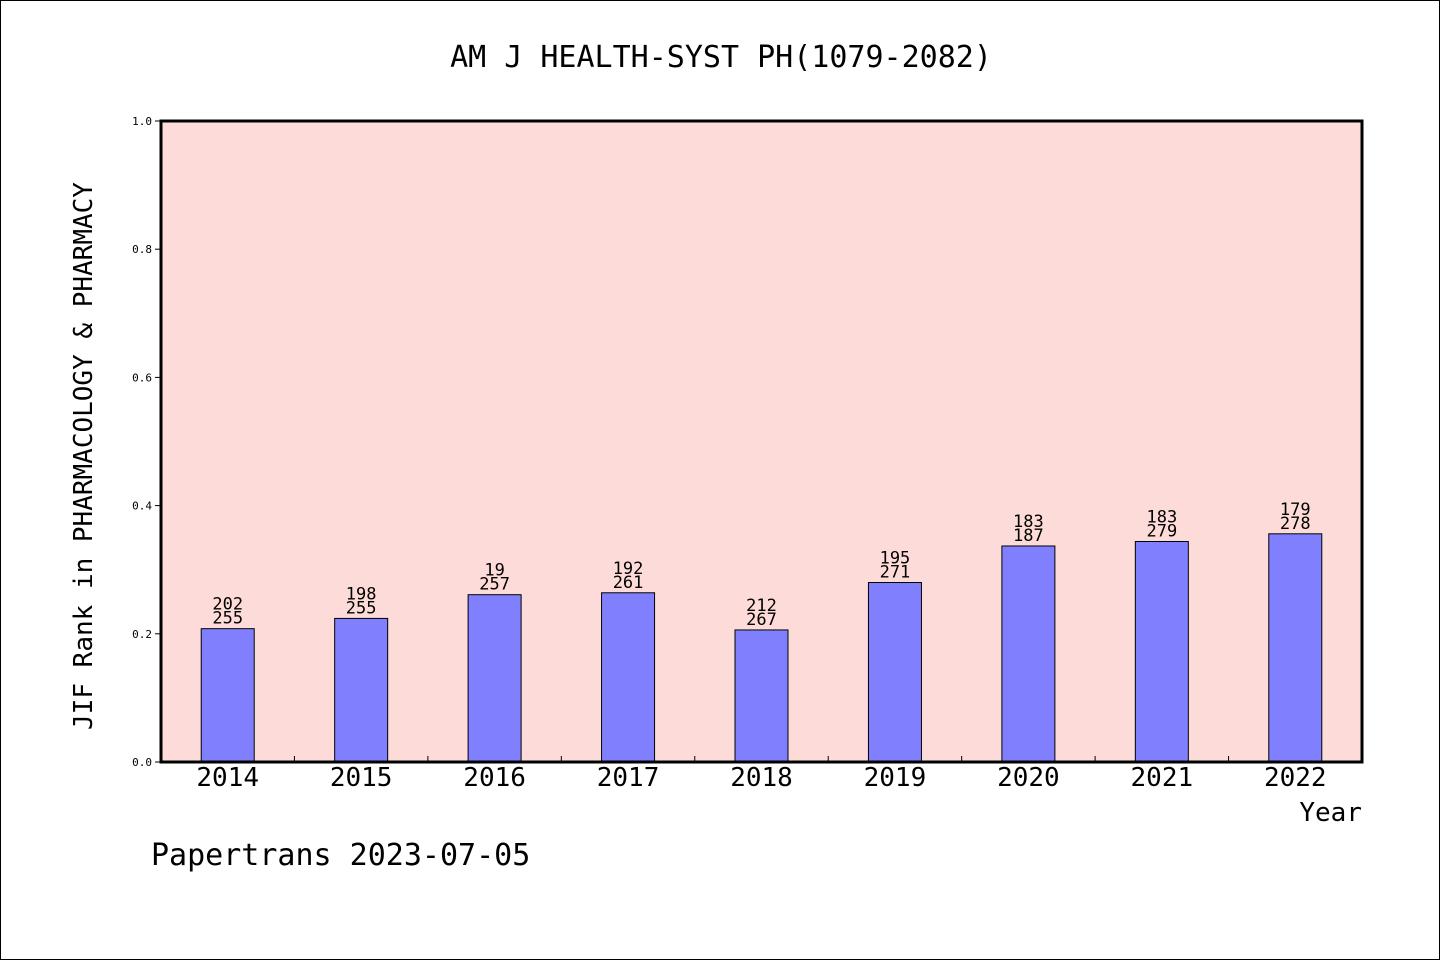  I want to click on bar-rank-label: 19, so click(494, 571).